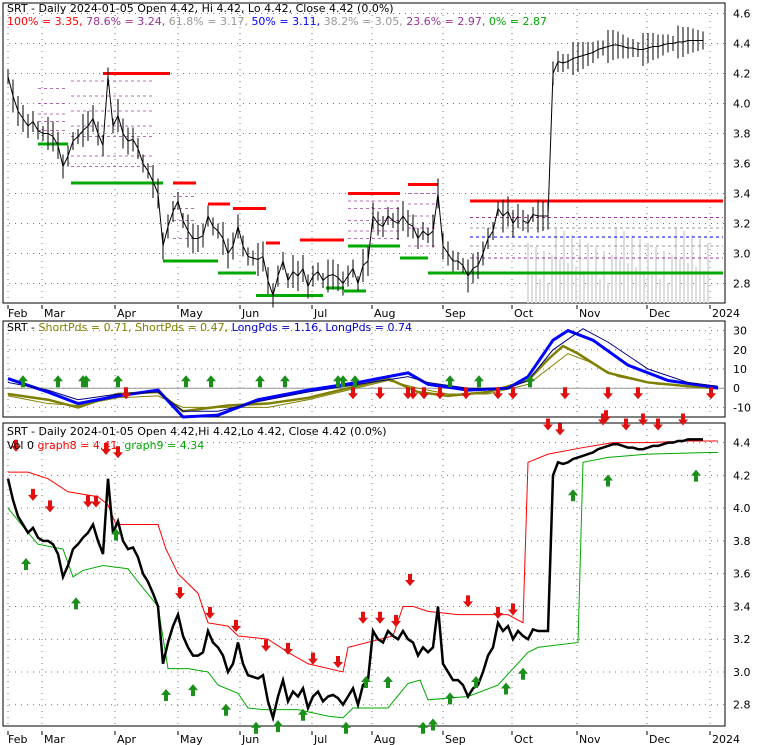 This screenshot has width=780, height=745. I want to click on y-tick-label: 4.6, so click(742, 14).